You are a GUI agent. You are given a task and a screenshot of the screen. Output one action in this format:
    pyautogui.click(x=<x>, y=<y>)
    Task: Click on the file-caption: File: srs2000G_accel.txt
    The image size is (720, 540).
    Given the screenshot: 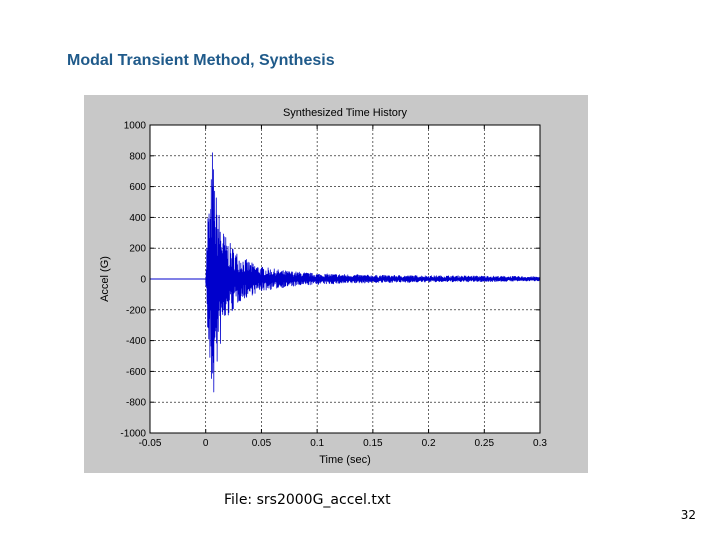 What is the action you would take?
    pyautogui.click(x=307, y=500)
    